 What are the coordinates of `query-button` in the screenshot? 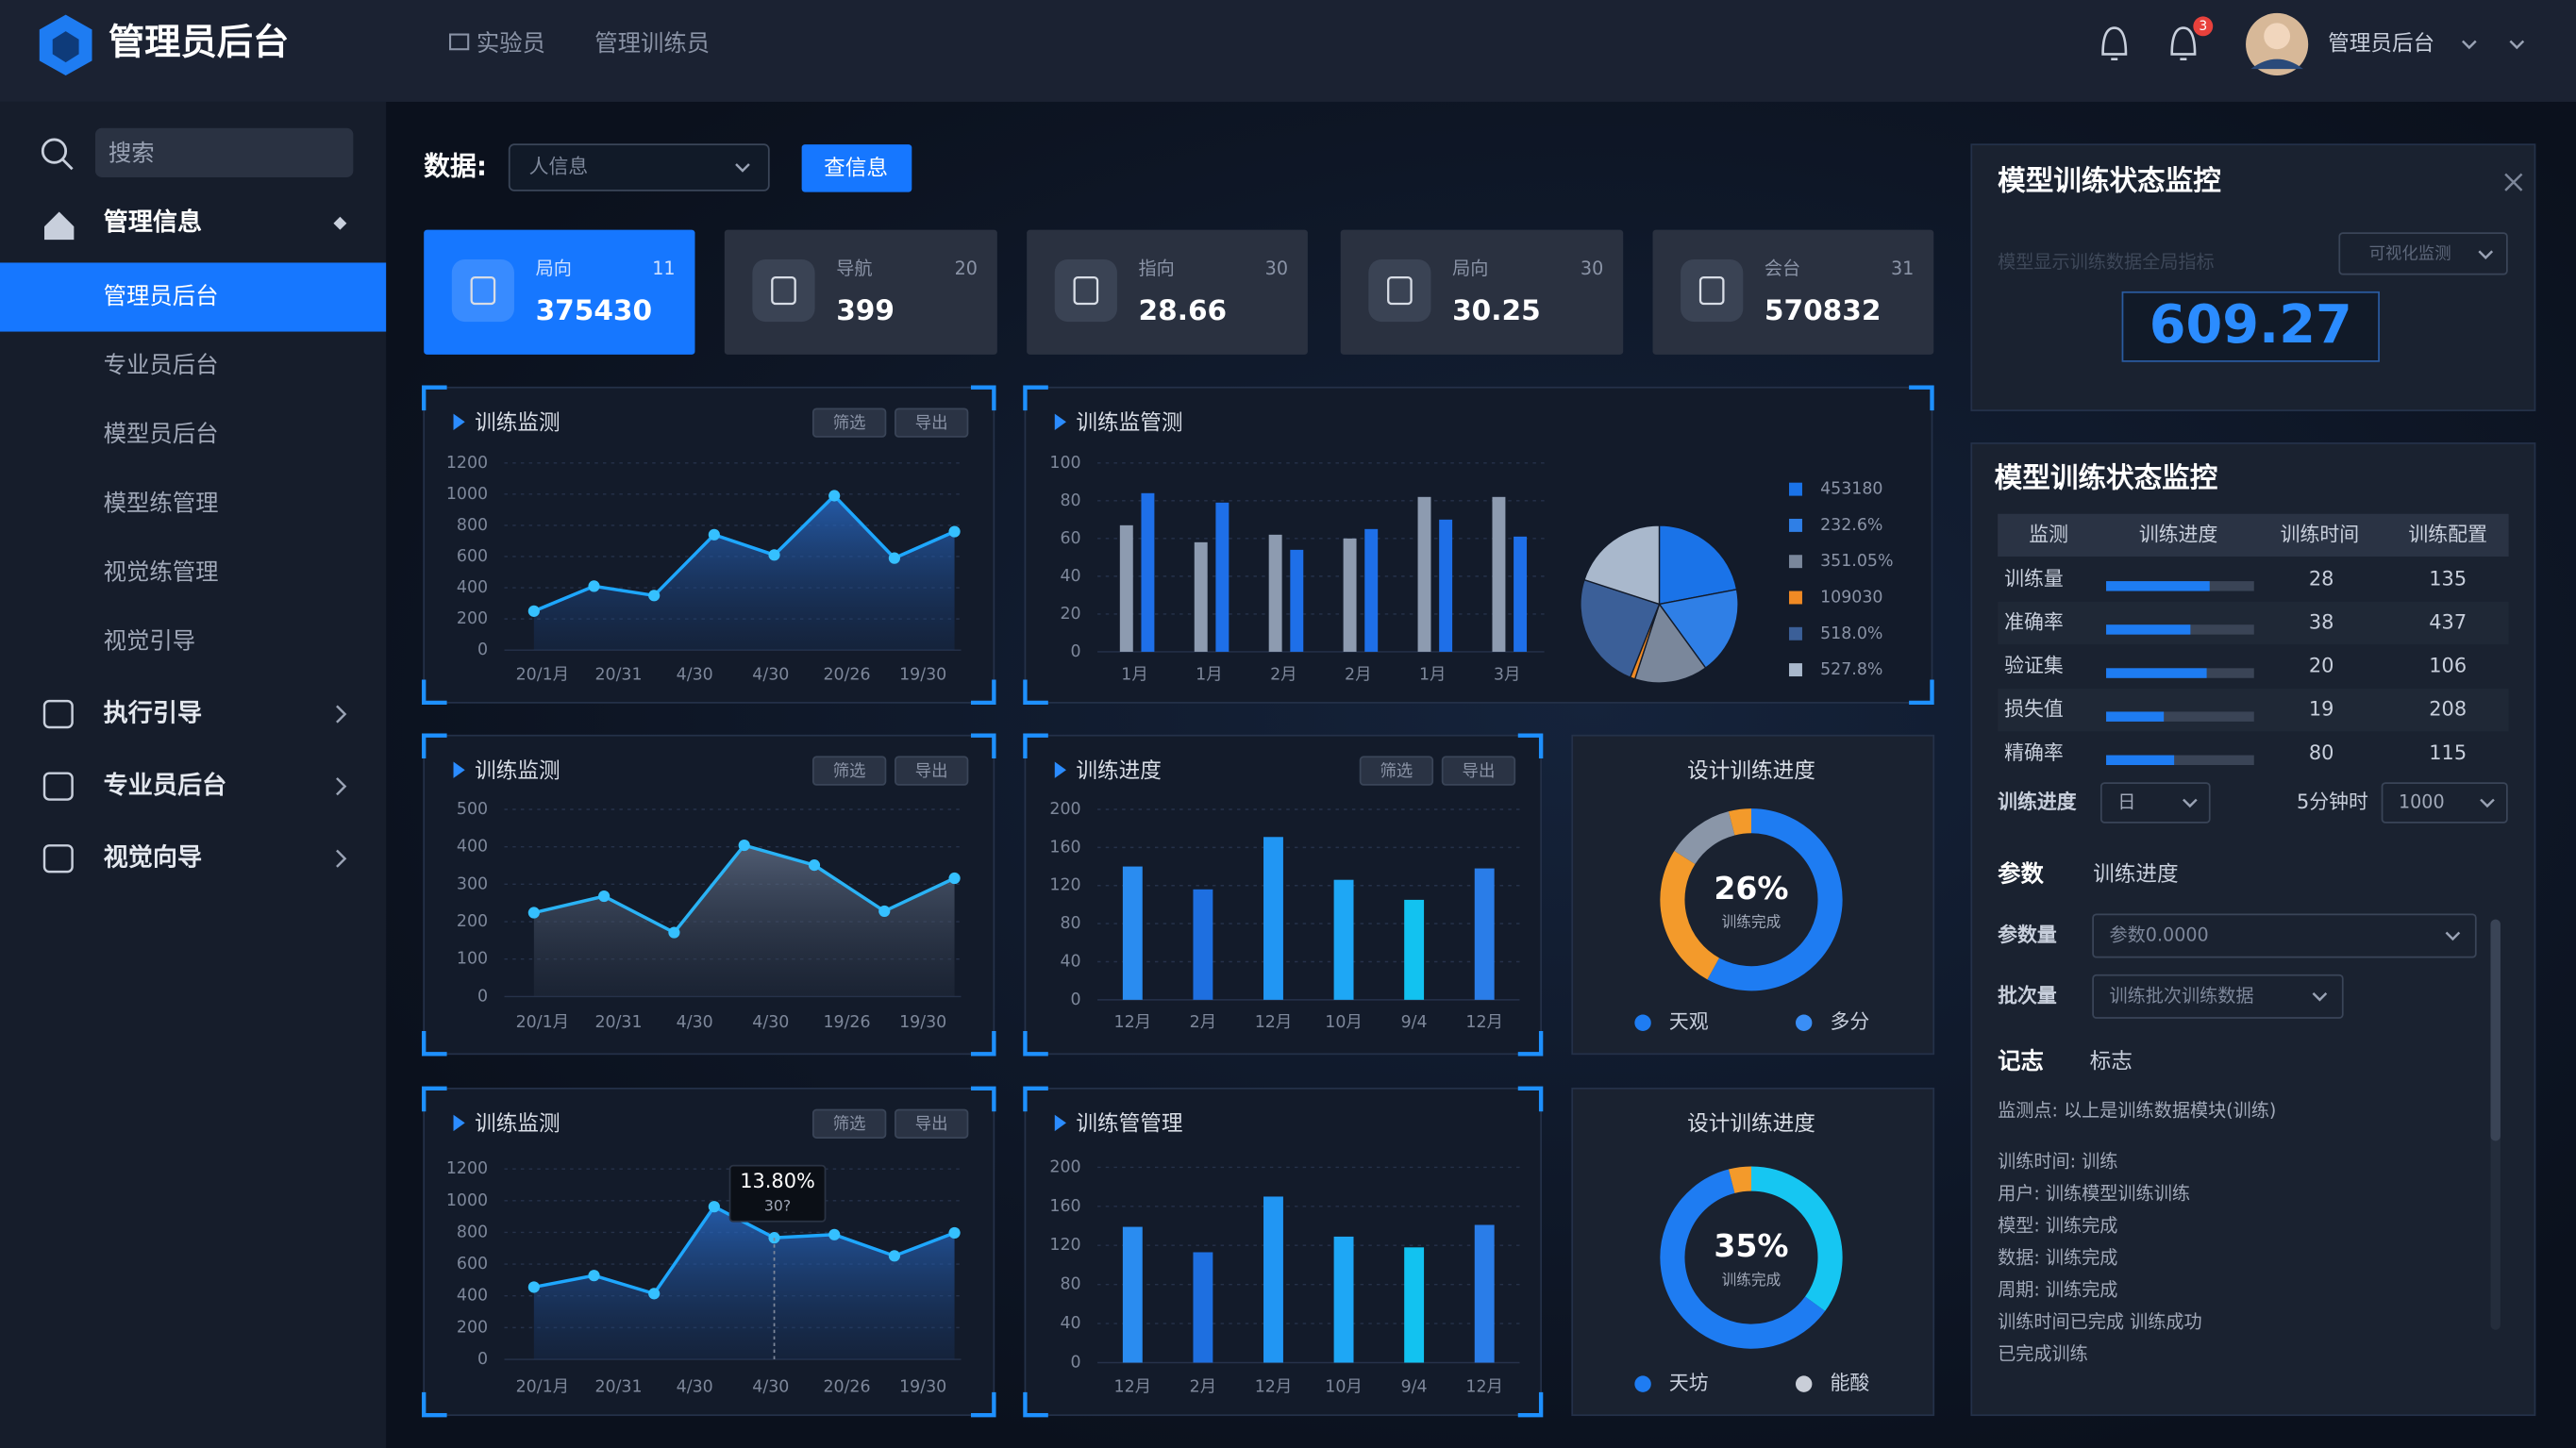 It's located at (856, 168).